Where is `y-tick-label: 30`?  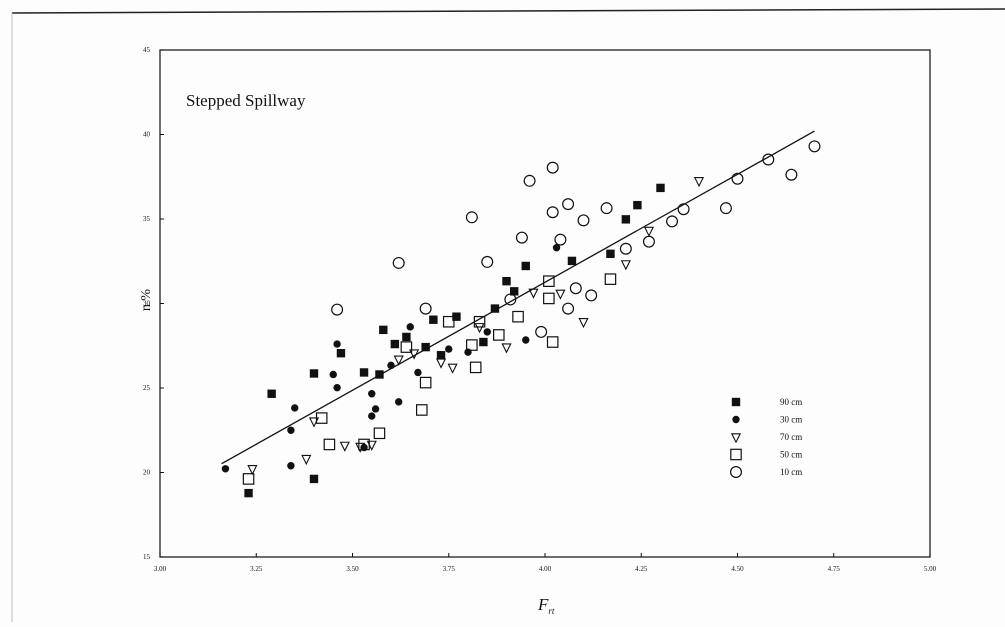 y-tick-label: 30 is located at coordinates (147, 304).